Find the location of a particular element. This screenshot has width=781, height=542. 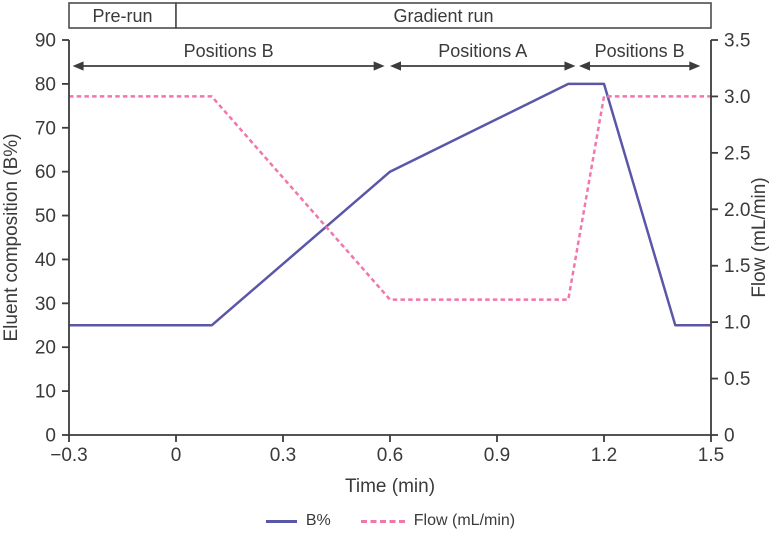

b-percent-line-swatch-icon is located at coordinates (281, 521).